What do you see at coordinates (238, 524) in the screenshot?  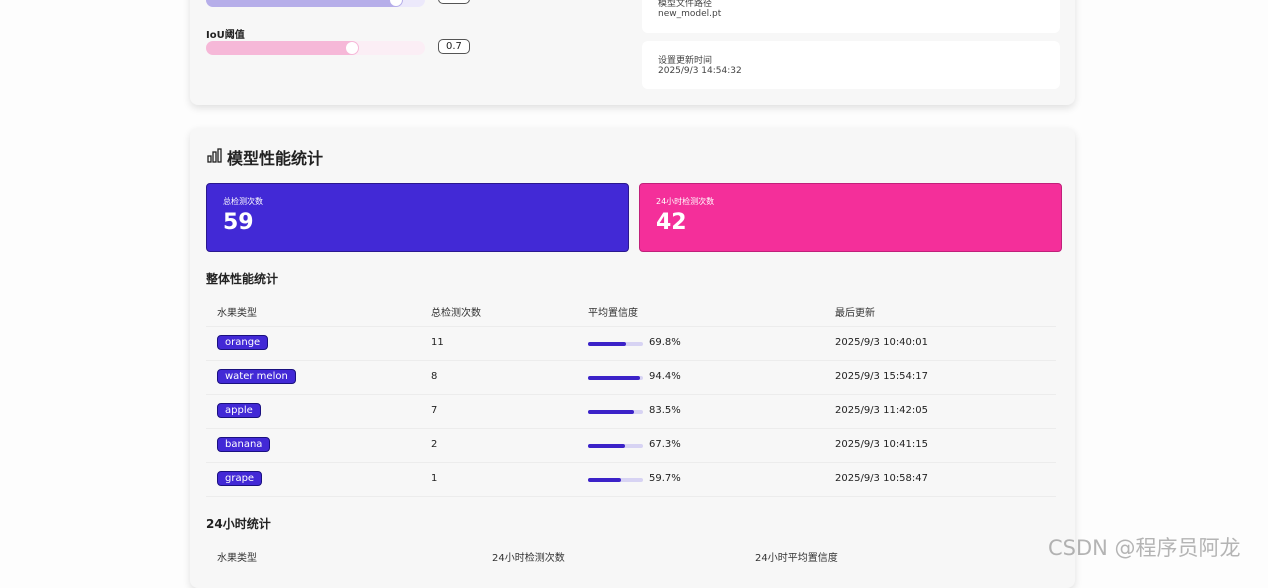 I see `subsection-title: 24小时统计` at bounding box center [238, 524].